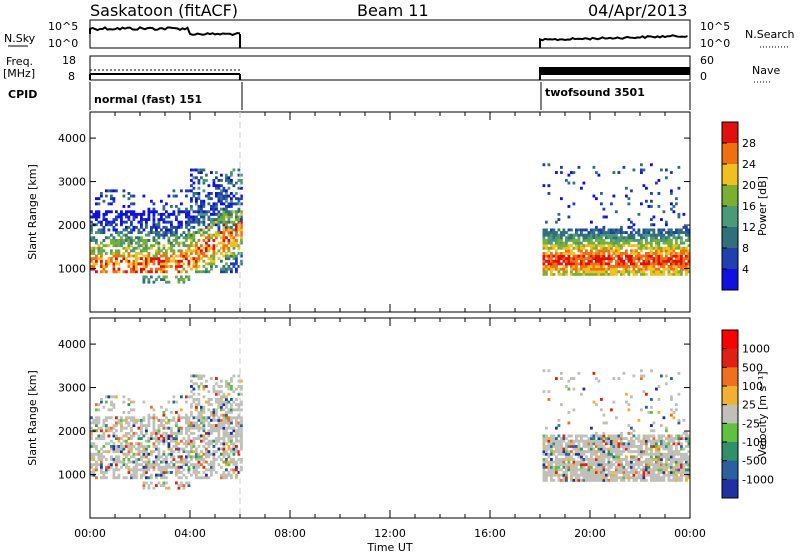 Image resolution: width=800 pixels, height=554 pixels. What do you see at coordinates (190, 533) in the screenshot?
I see `x-tick-label: 04:00` at bounding box center [190, 533].